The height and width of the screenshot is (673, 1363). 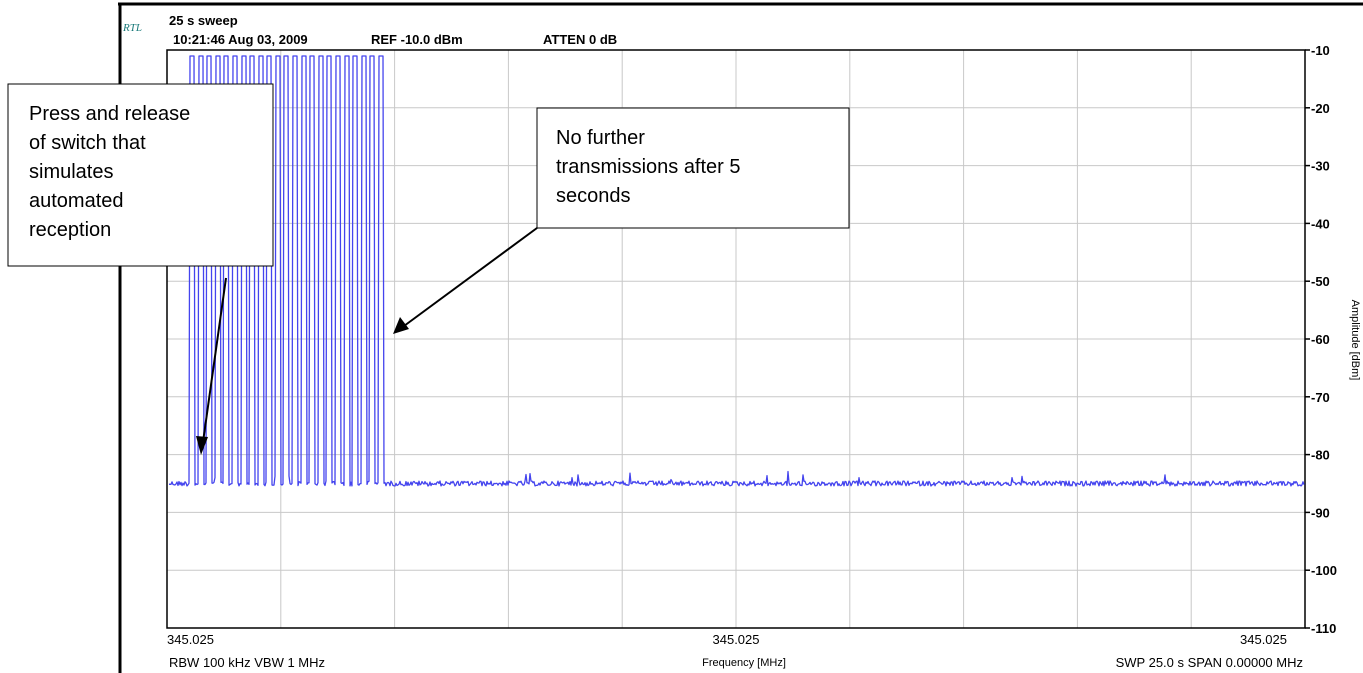 I want to click on y-tick-label: -50, so click(x=1320, y=281).